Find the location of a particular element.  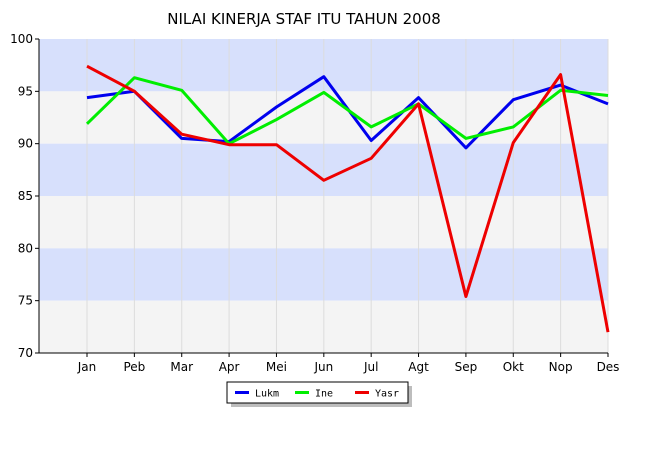

y-tick-label: 70 is located at coordinates (25, 353).